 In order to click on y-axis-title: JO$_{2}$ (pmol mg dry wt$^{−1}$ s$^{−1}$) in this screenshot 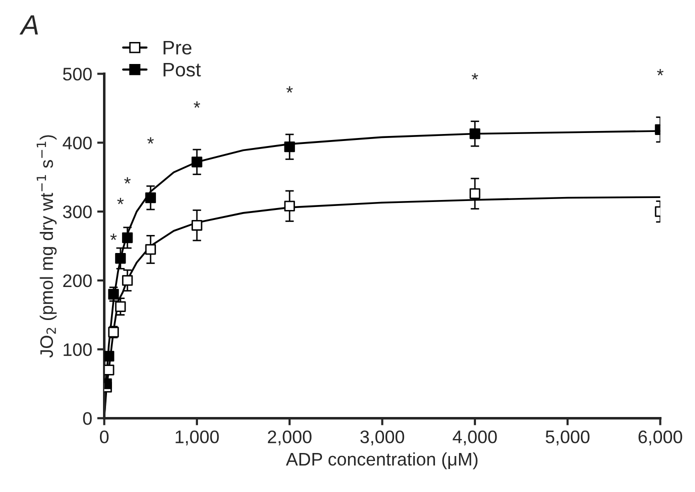, I will do `click(46, 246)`.